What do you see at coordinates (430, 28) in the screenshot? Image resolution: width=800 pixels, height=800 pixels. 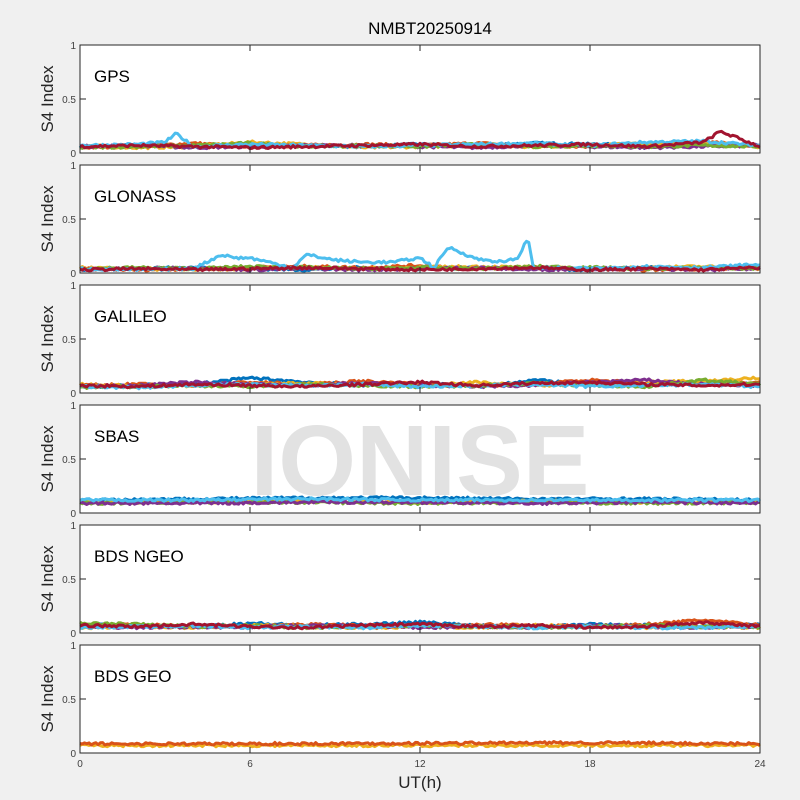 I see `figure-title: NMBT20250914` at bounding box center [430, 28].